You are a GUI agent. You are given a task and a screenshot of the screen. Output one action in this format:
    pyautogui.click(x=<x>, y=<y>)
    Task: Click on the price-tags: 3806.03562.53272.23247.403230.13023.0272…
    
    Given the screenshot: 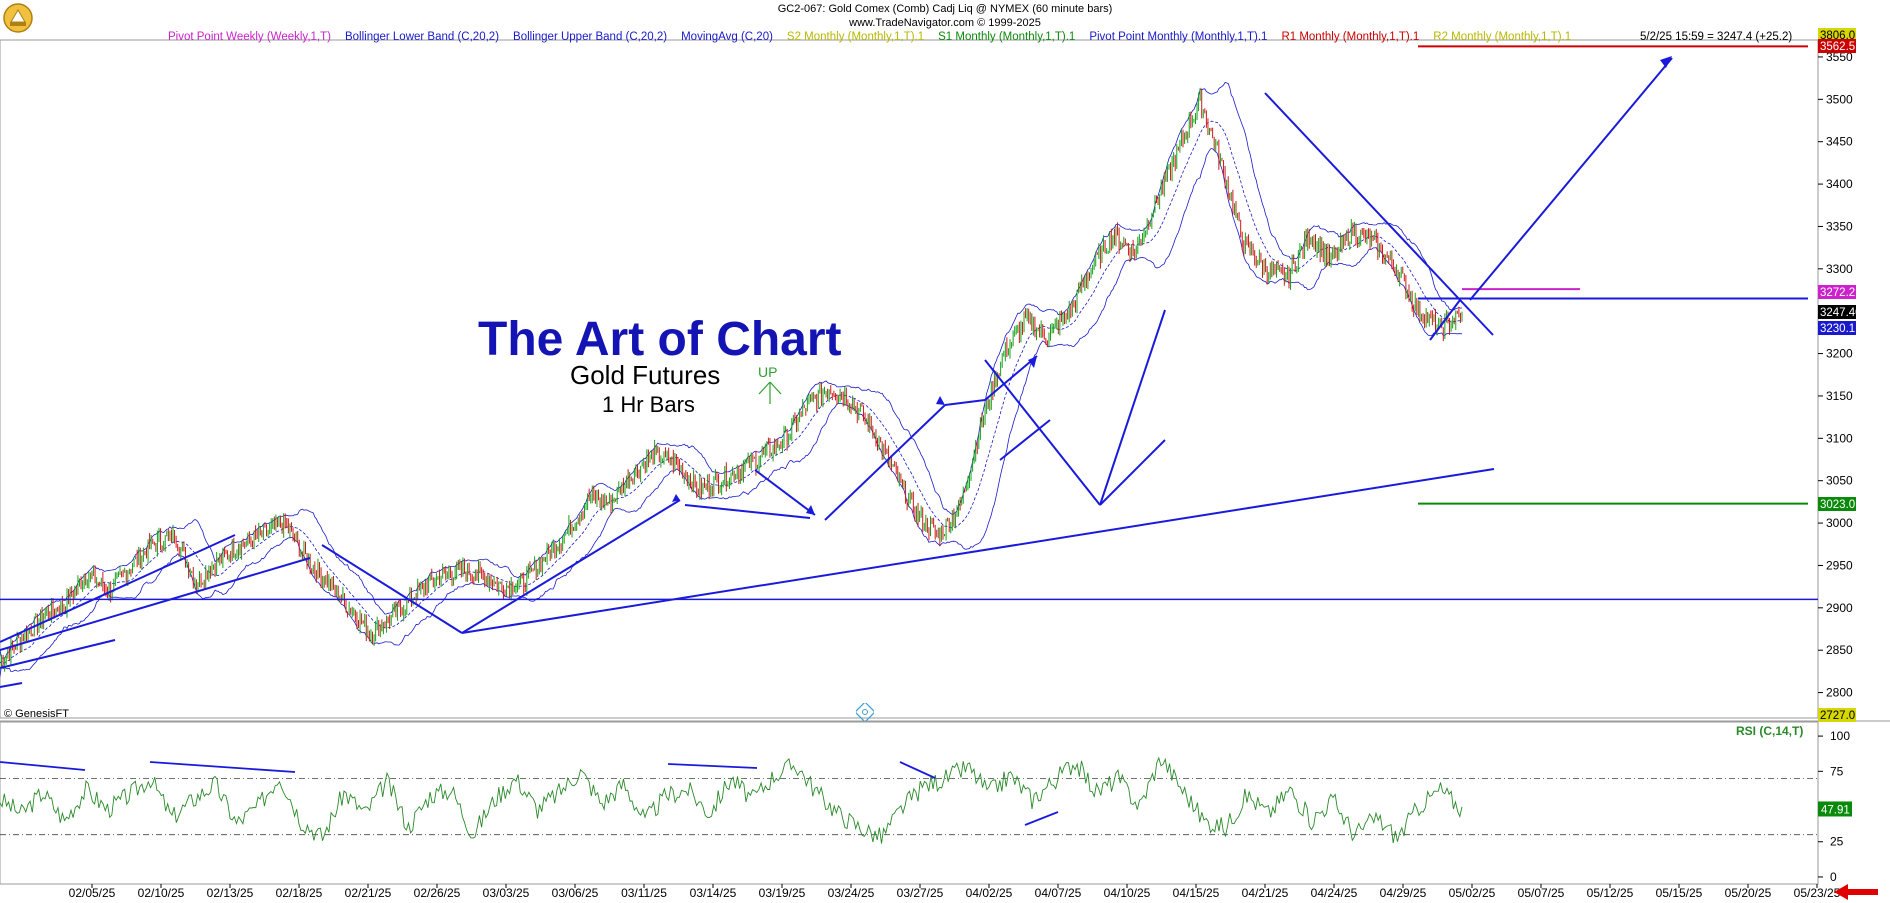 What is the action you would take?
    pyautogui.click(x=1840, y=422)
    